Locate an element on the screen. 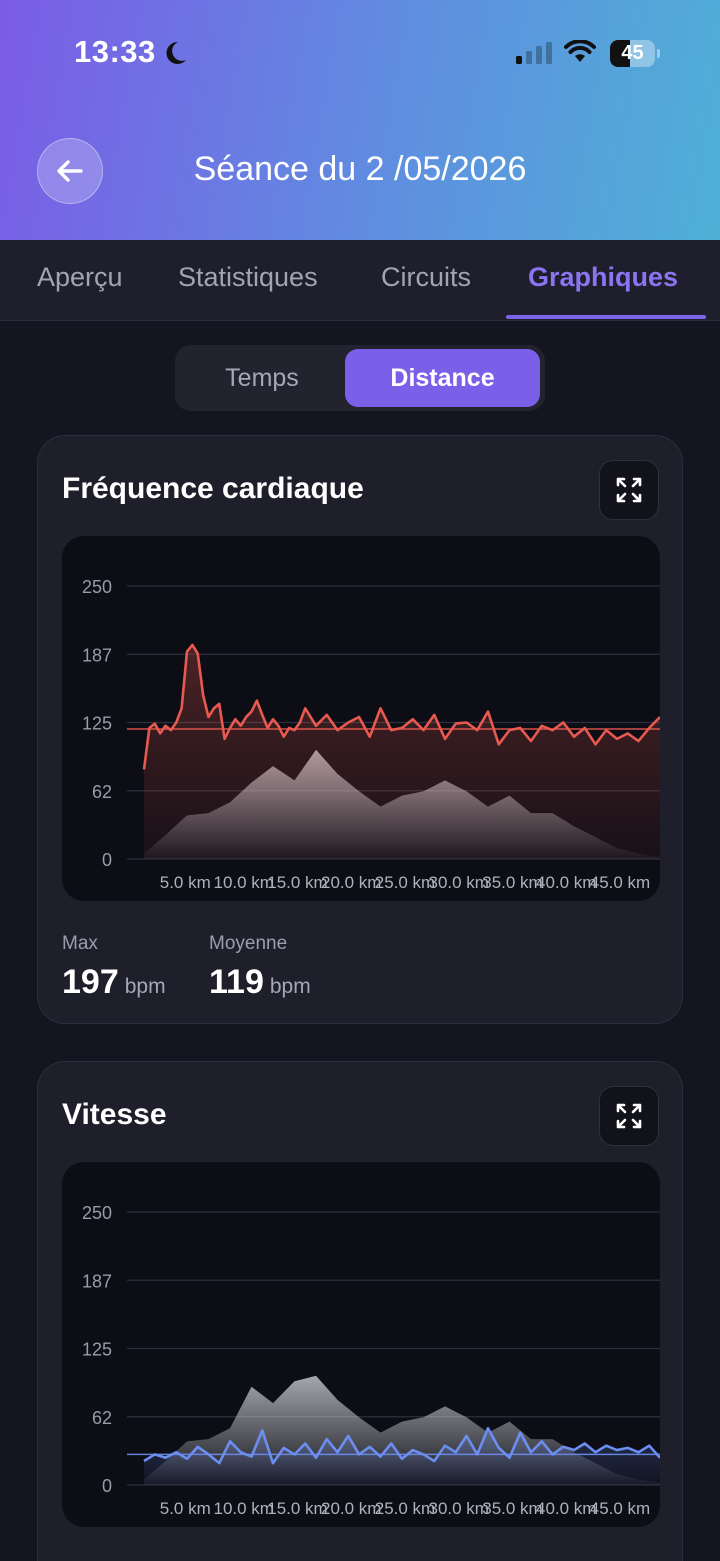 The image size is (720, 1561). stat-average: Moyenne 119 bpm is located at coordinates (260, 967).